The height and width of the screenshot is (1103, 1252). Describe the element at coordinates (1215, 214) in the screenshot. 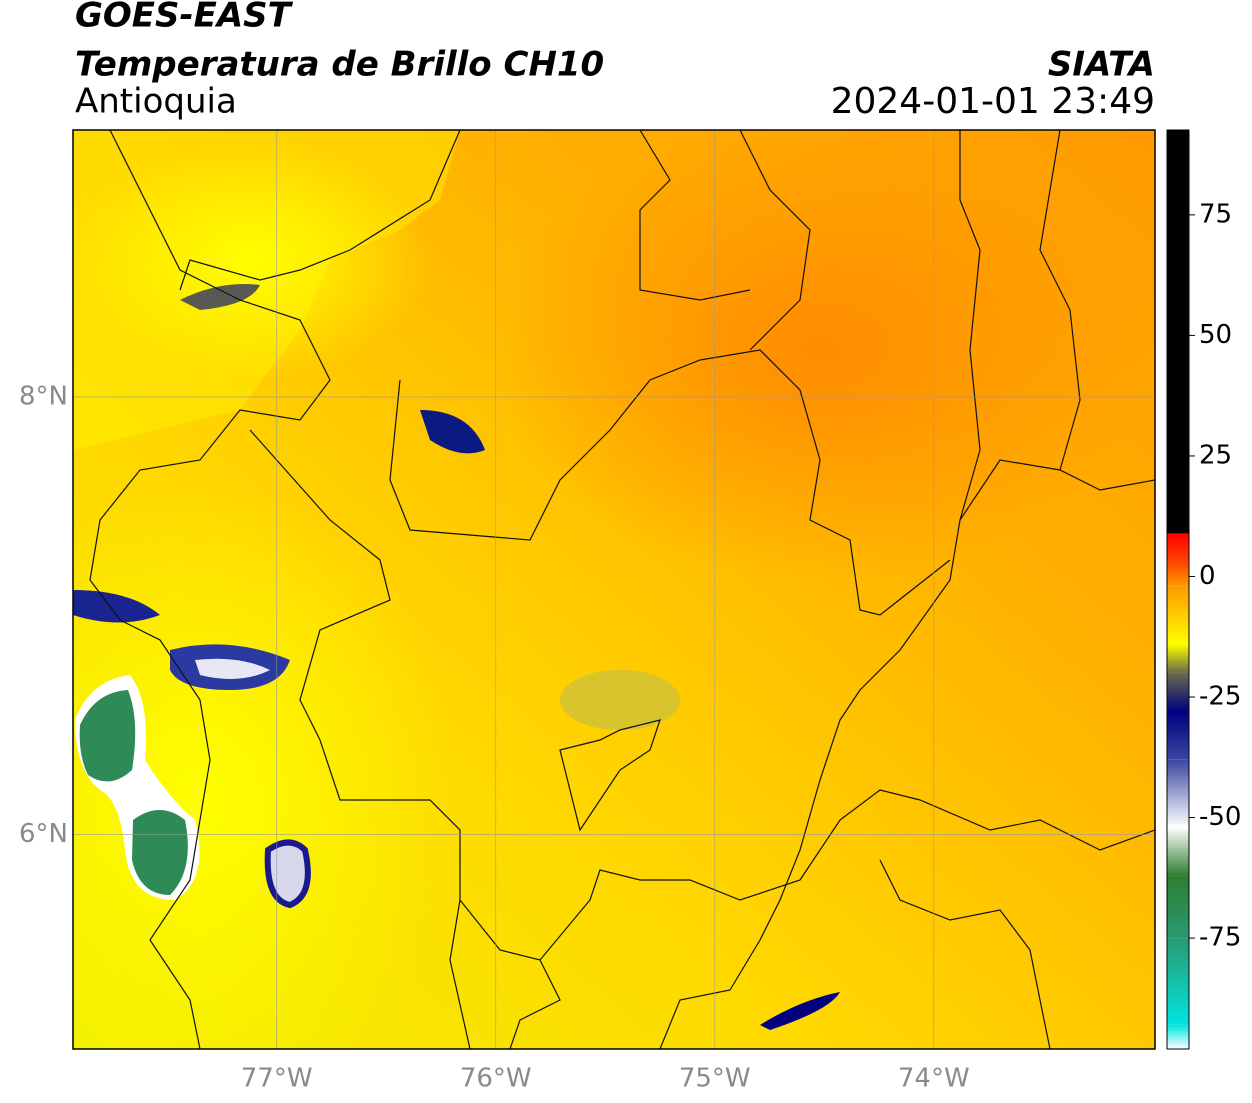

I see `colorbar-tick-label: 75` at that location.